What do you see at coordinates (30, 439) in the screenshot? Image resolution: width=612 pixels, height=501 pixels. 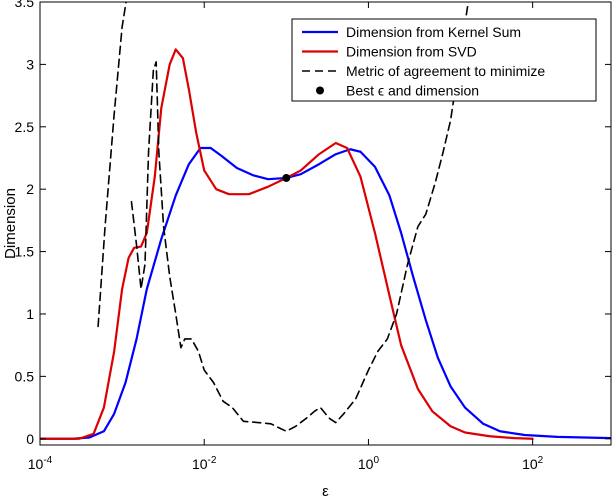 I see `y-tick-label-0: 0` at bounding box center [30, 439].